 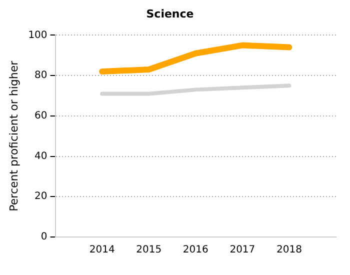 What do you see at coordinates (102, 250) in the screenshot?
I see `x-tick-label: 2014` at bounding box center [102, 250].